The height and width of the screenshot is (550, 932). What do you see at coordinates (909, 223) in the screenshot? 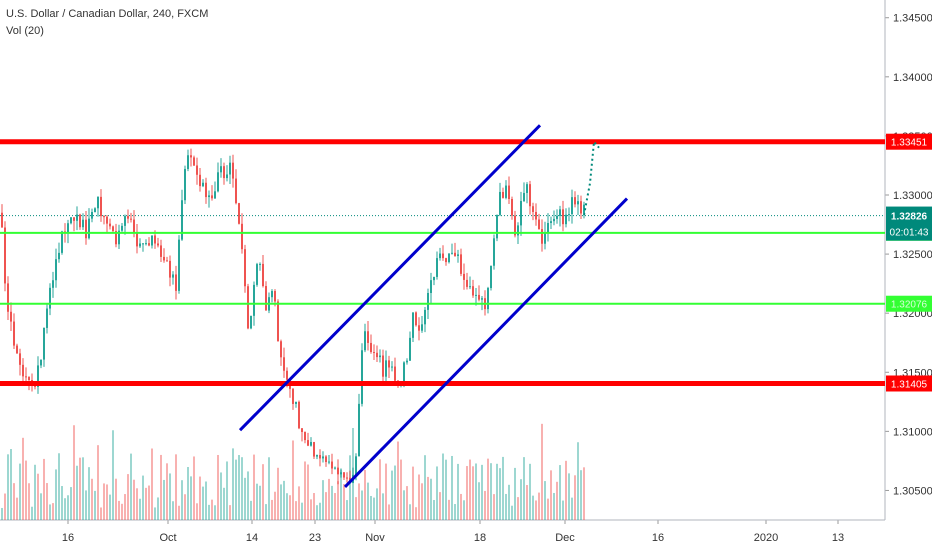
I see `current-price-tag` at bounding box center [909, 223].